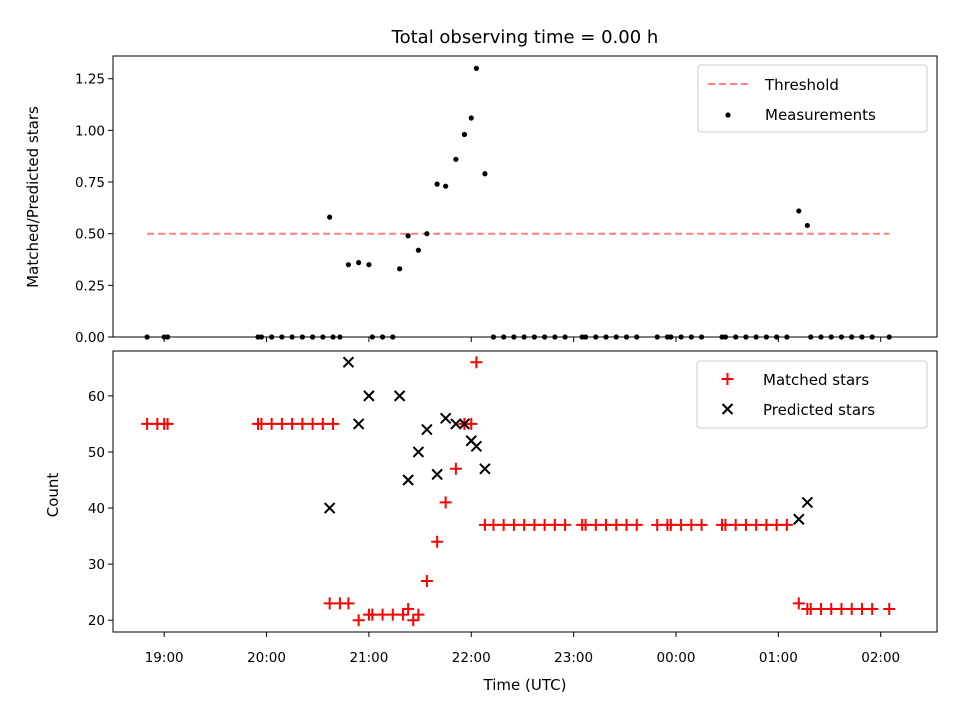  What do you see at coordinates (727, 379) in the screenshot?
I see `legend-matched-marker` at bounding box center [727, 379].